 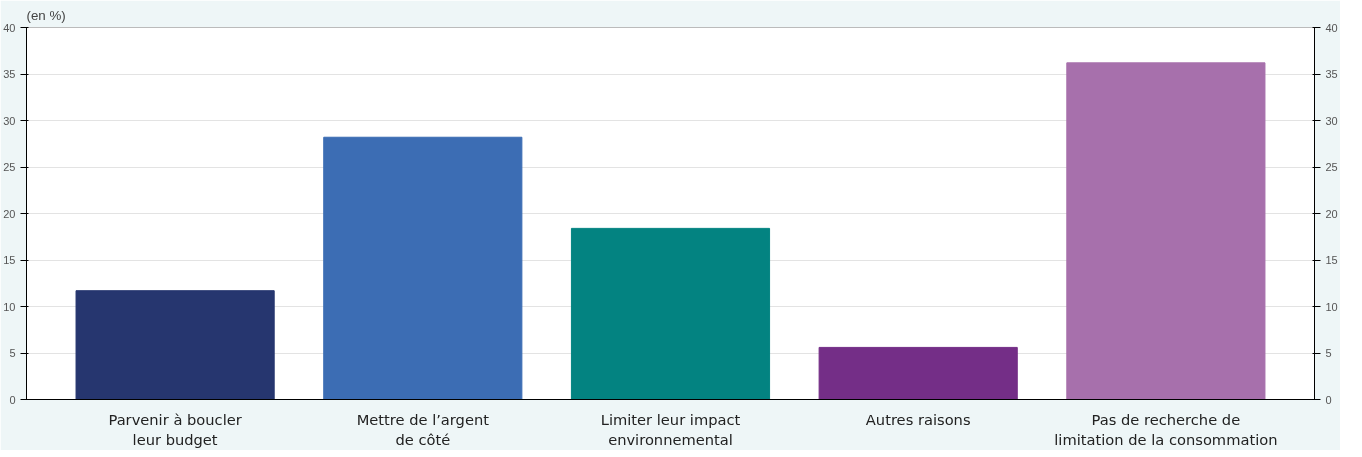 I want to click on x-tick-label: Autres raisons, so click(x=918, y=419).